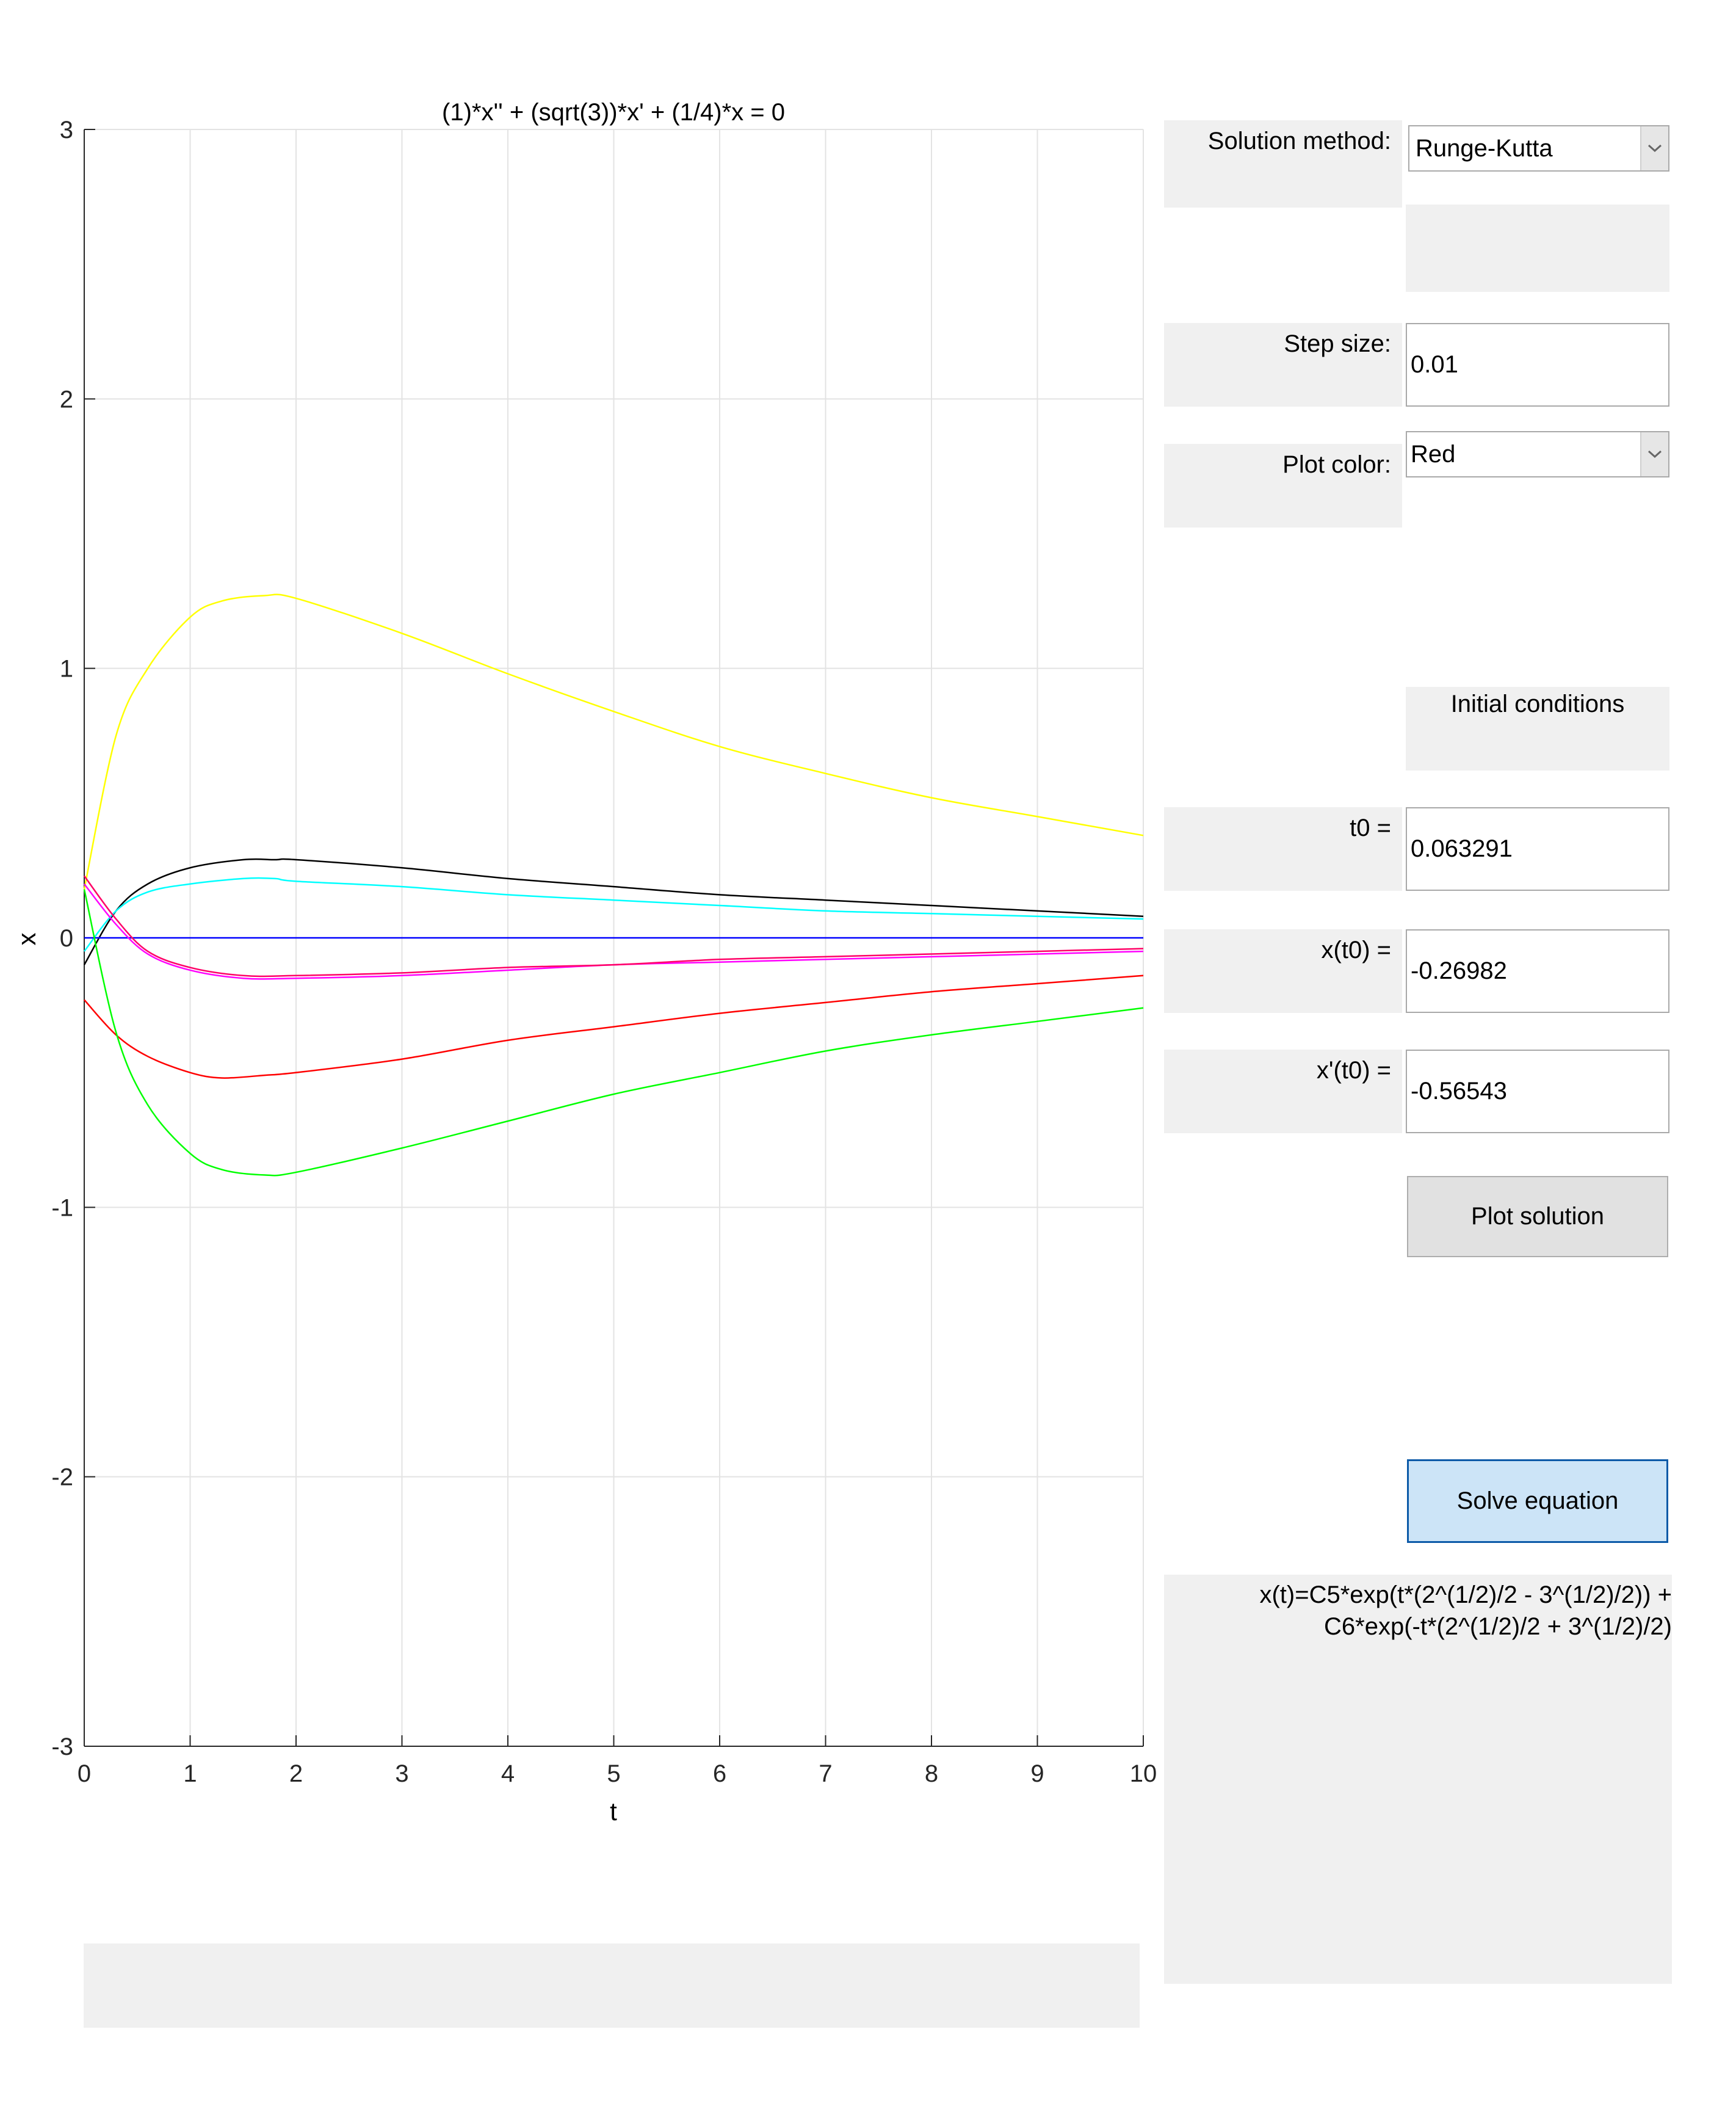 Image resolution: width=1736 pixels, height=2101 pixels. I want to click on x-tick-label: 10, so click(1143, 1773).